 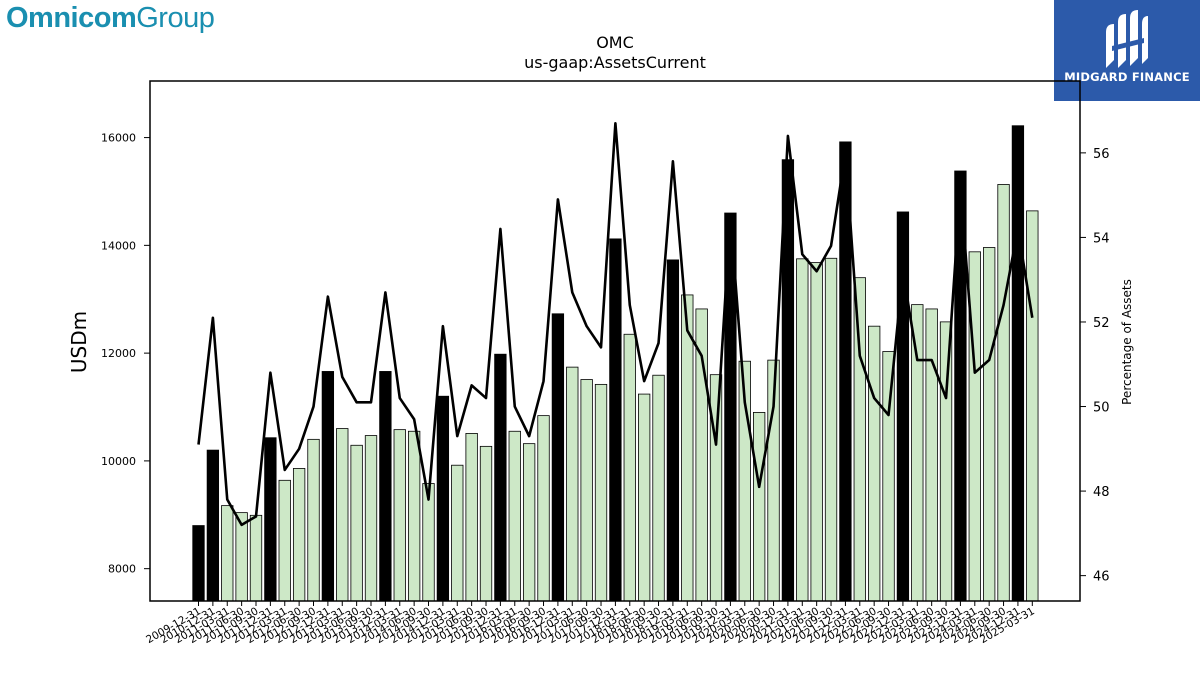 I want to click on midgard-mark-icon, so click(x=1127, y=39).